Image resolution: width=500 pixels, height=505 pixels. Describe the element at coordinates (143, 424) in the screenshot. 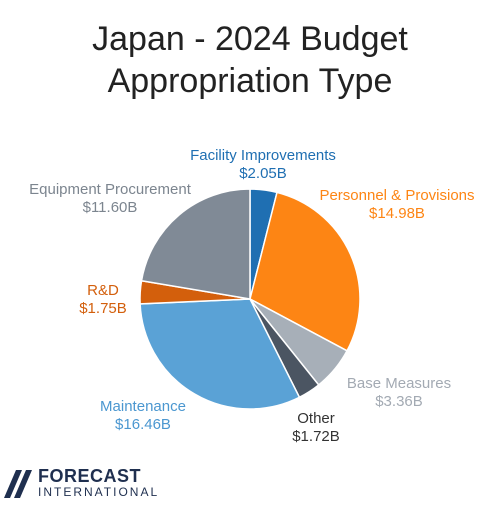

I see `slice-value-maintenance: $16.46B` at that location.